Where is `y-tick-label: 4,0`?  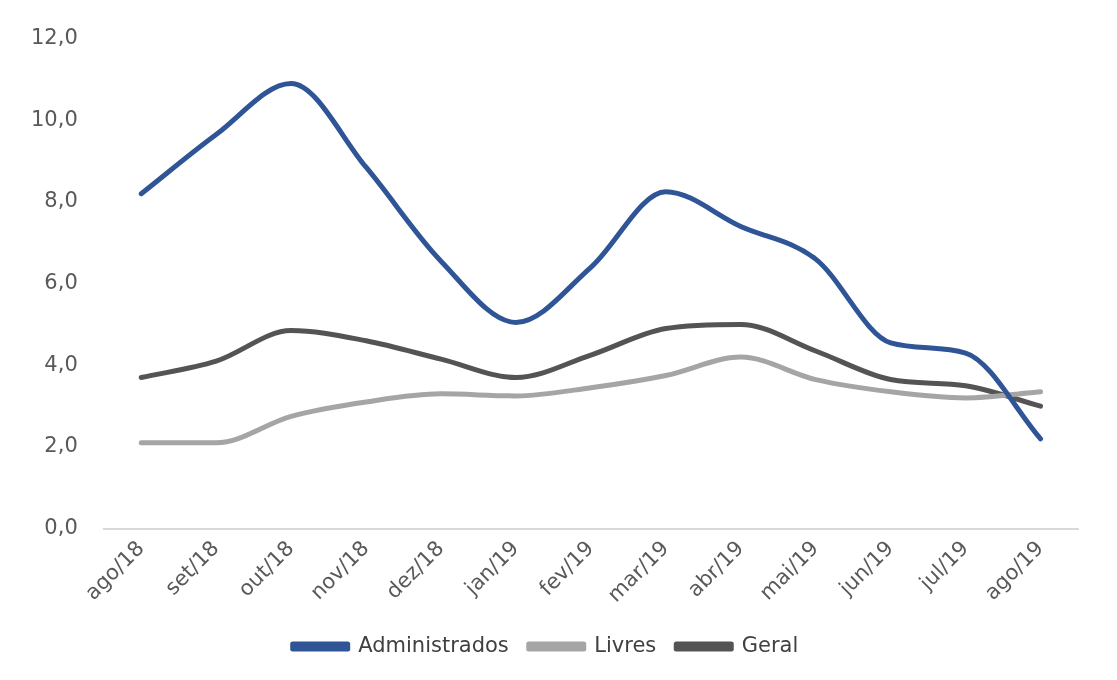 y-tick-label: 4,0 is located at coordinates (61, 363).